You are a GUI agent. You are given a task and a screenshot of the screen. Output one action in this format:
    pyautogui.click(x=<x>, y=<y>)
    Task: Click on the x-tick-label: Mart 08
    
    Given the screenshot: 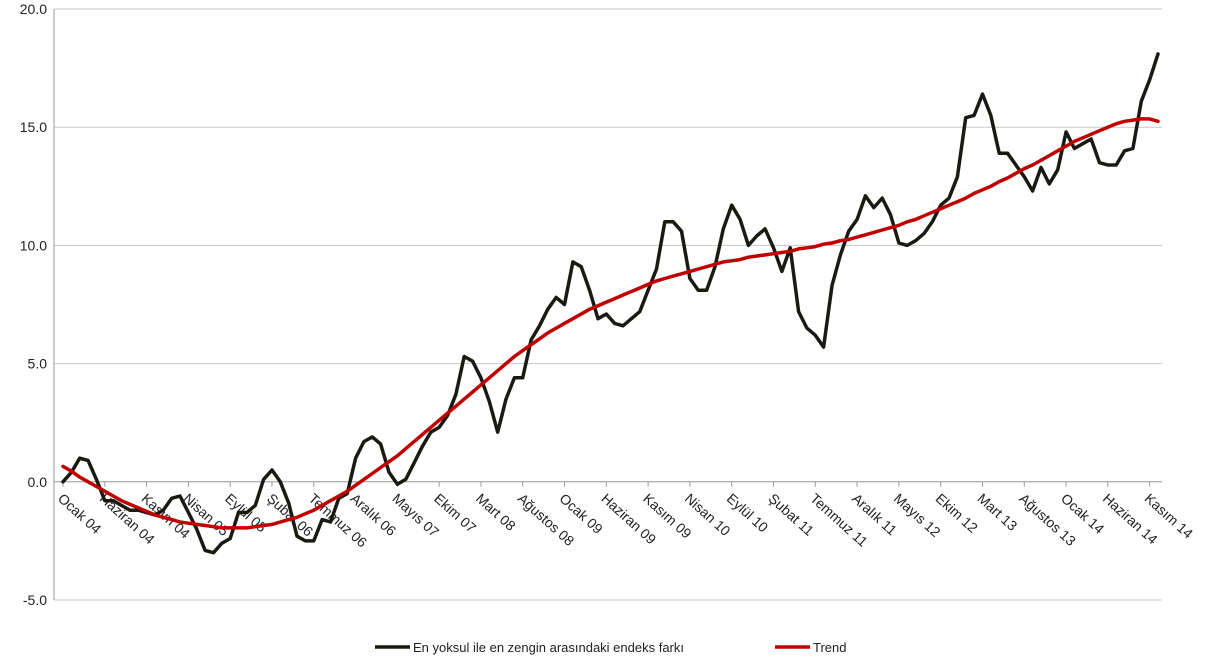 What is the action you would take?
    pyautogui.click(x=496, y=512)
    